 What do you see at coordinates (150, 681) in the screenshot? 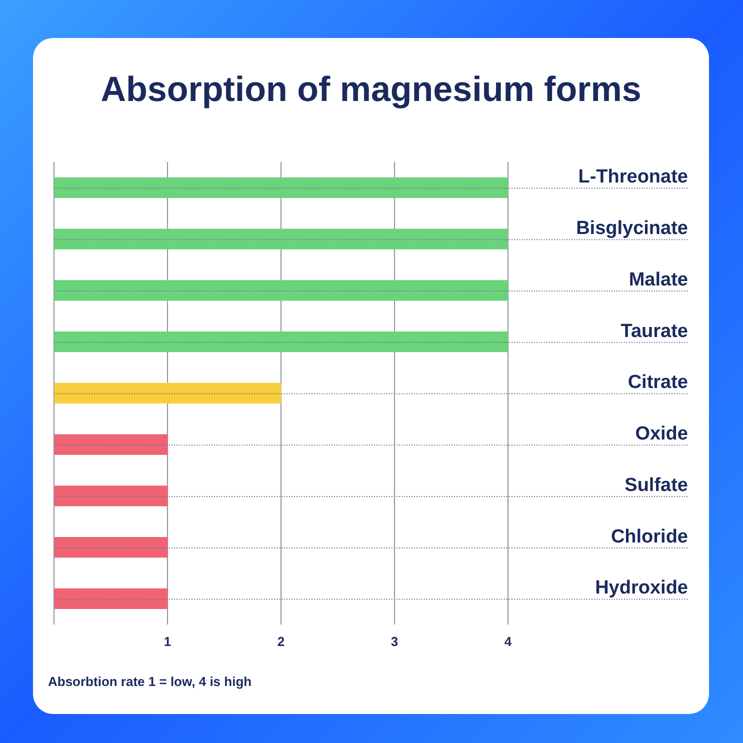
I see `text: Absorbtion rate 1 = low, 4 is high` at bounding box center [150, 681].